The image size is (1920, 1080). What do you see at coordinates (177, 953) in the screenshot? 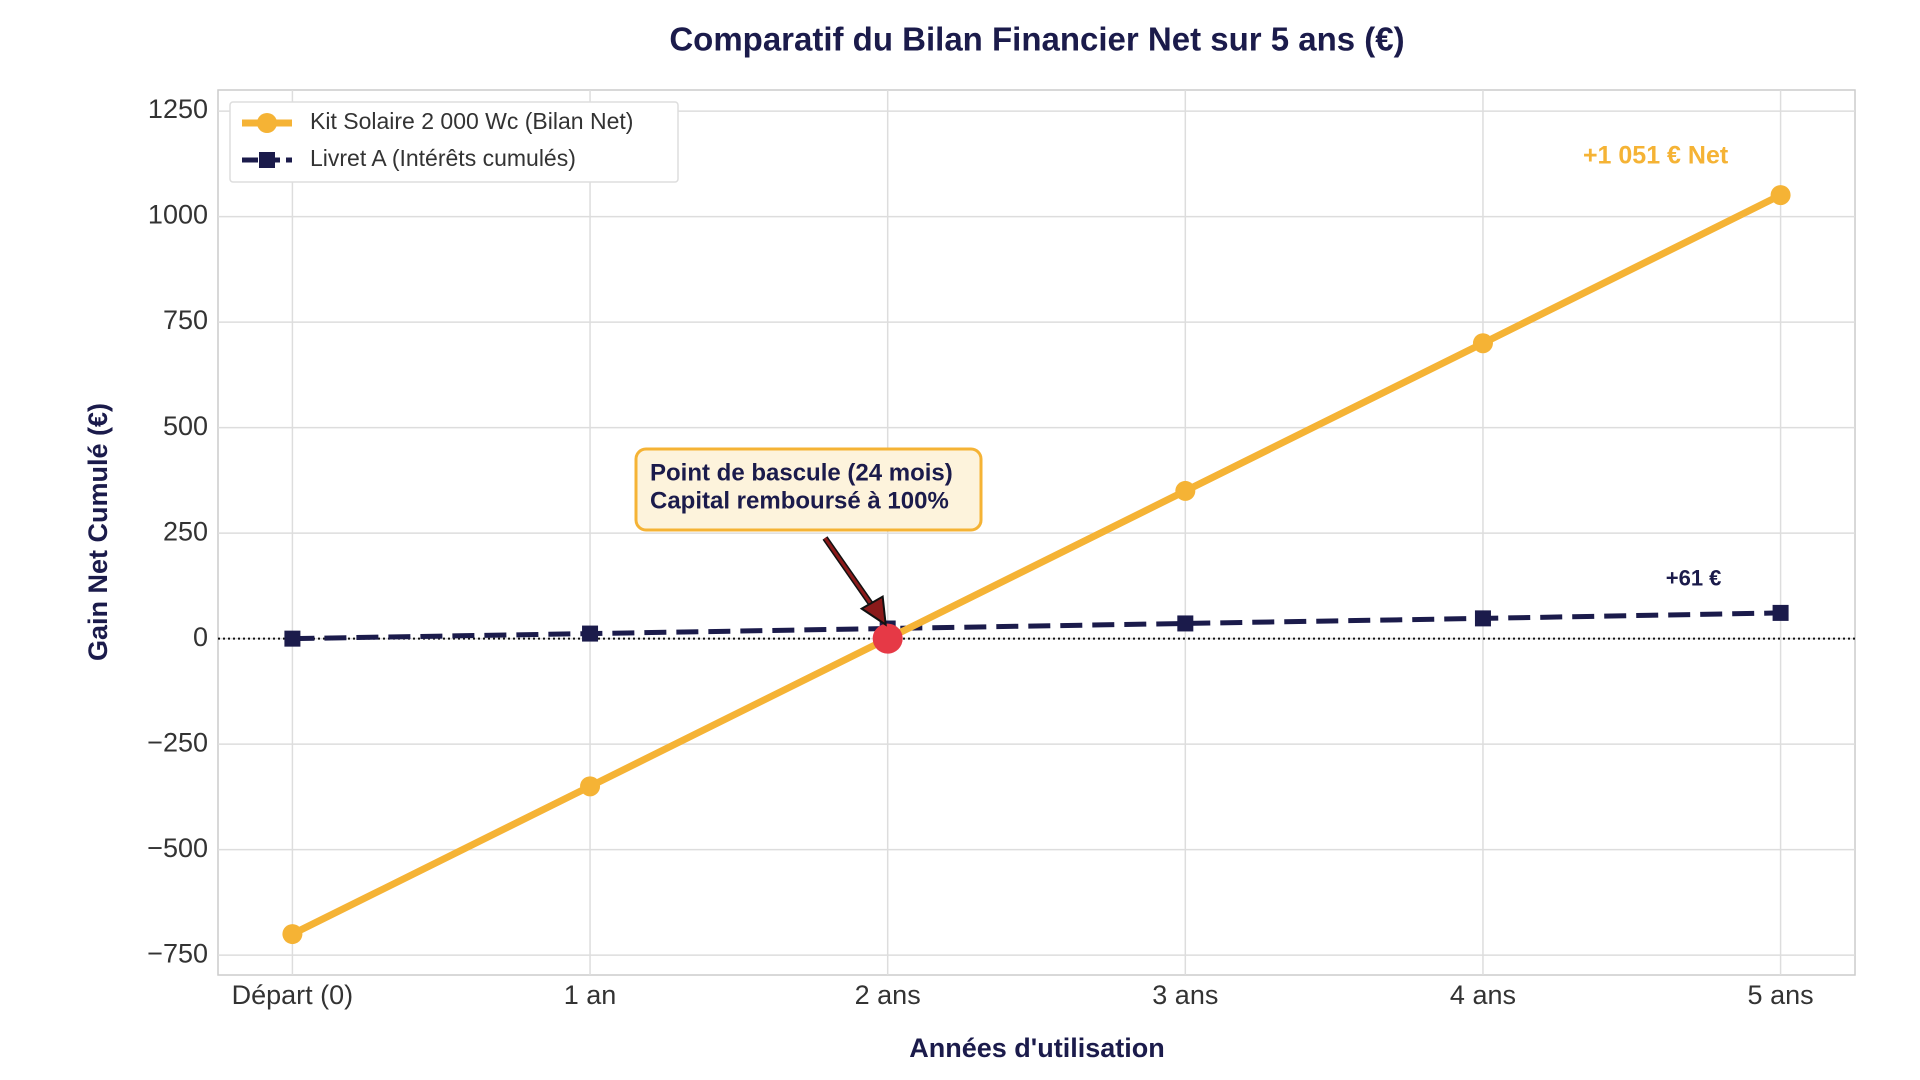
I see `y-tick-label: −750` at bounding box center [177, 953].